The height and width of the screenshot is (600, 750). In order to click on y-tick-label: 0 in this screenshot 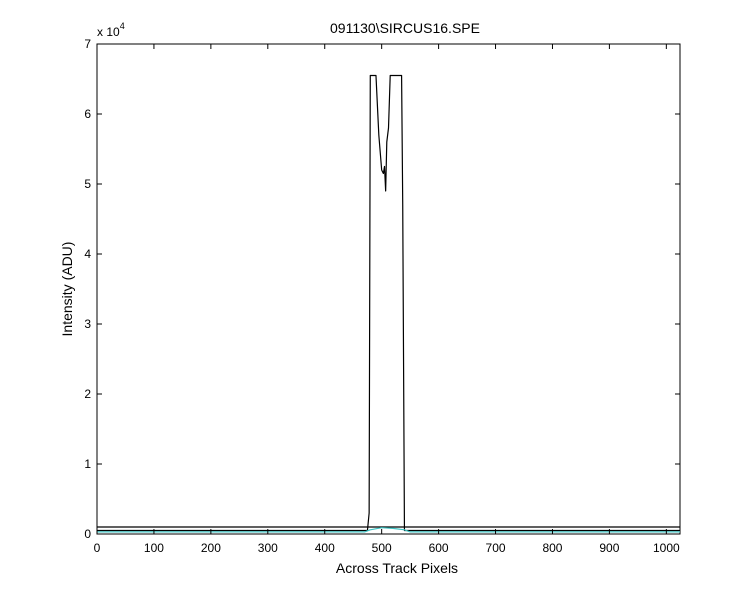, I will do `click(87, 534)`.